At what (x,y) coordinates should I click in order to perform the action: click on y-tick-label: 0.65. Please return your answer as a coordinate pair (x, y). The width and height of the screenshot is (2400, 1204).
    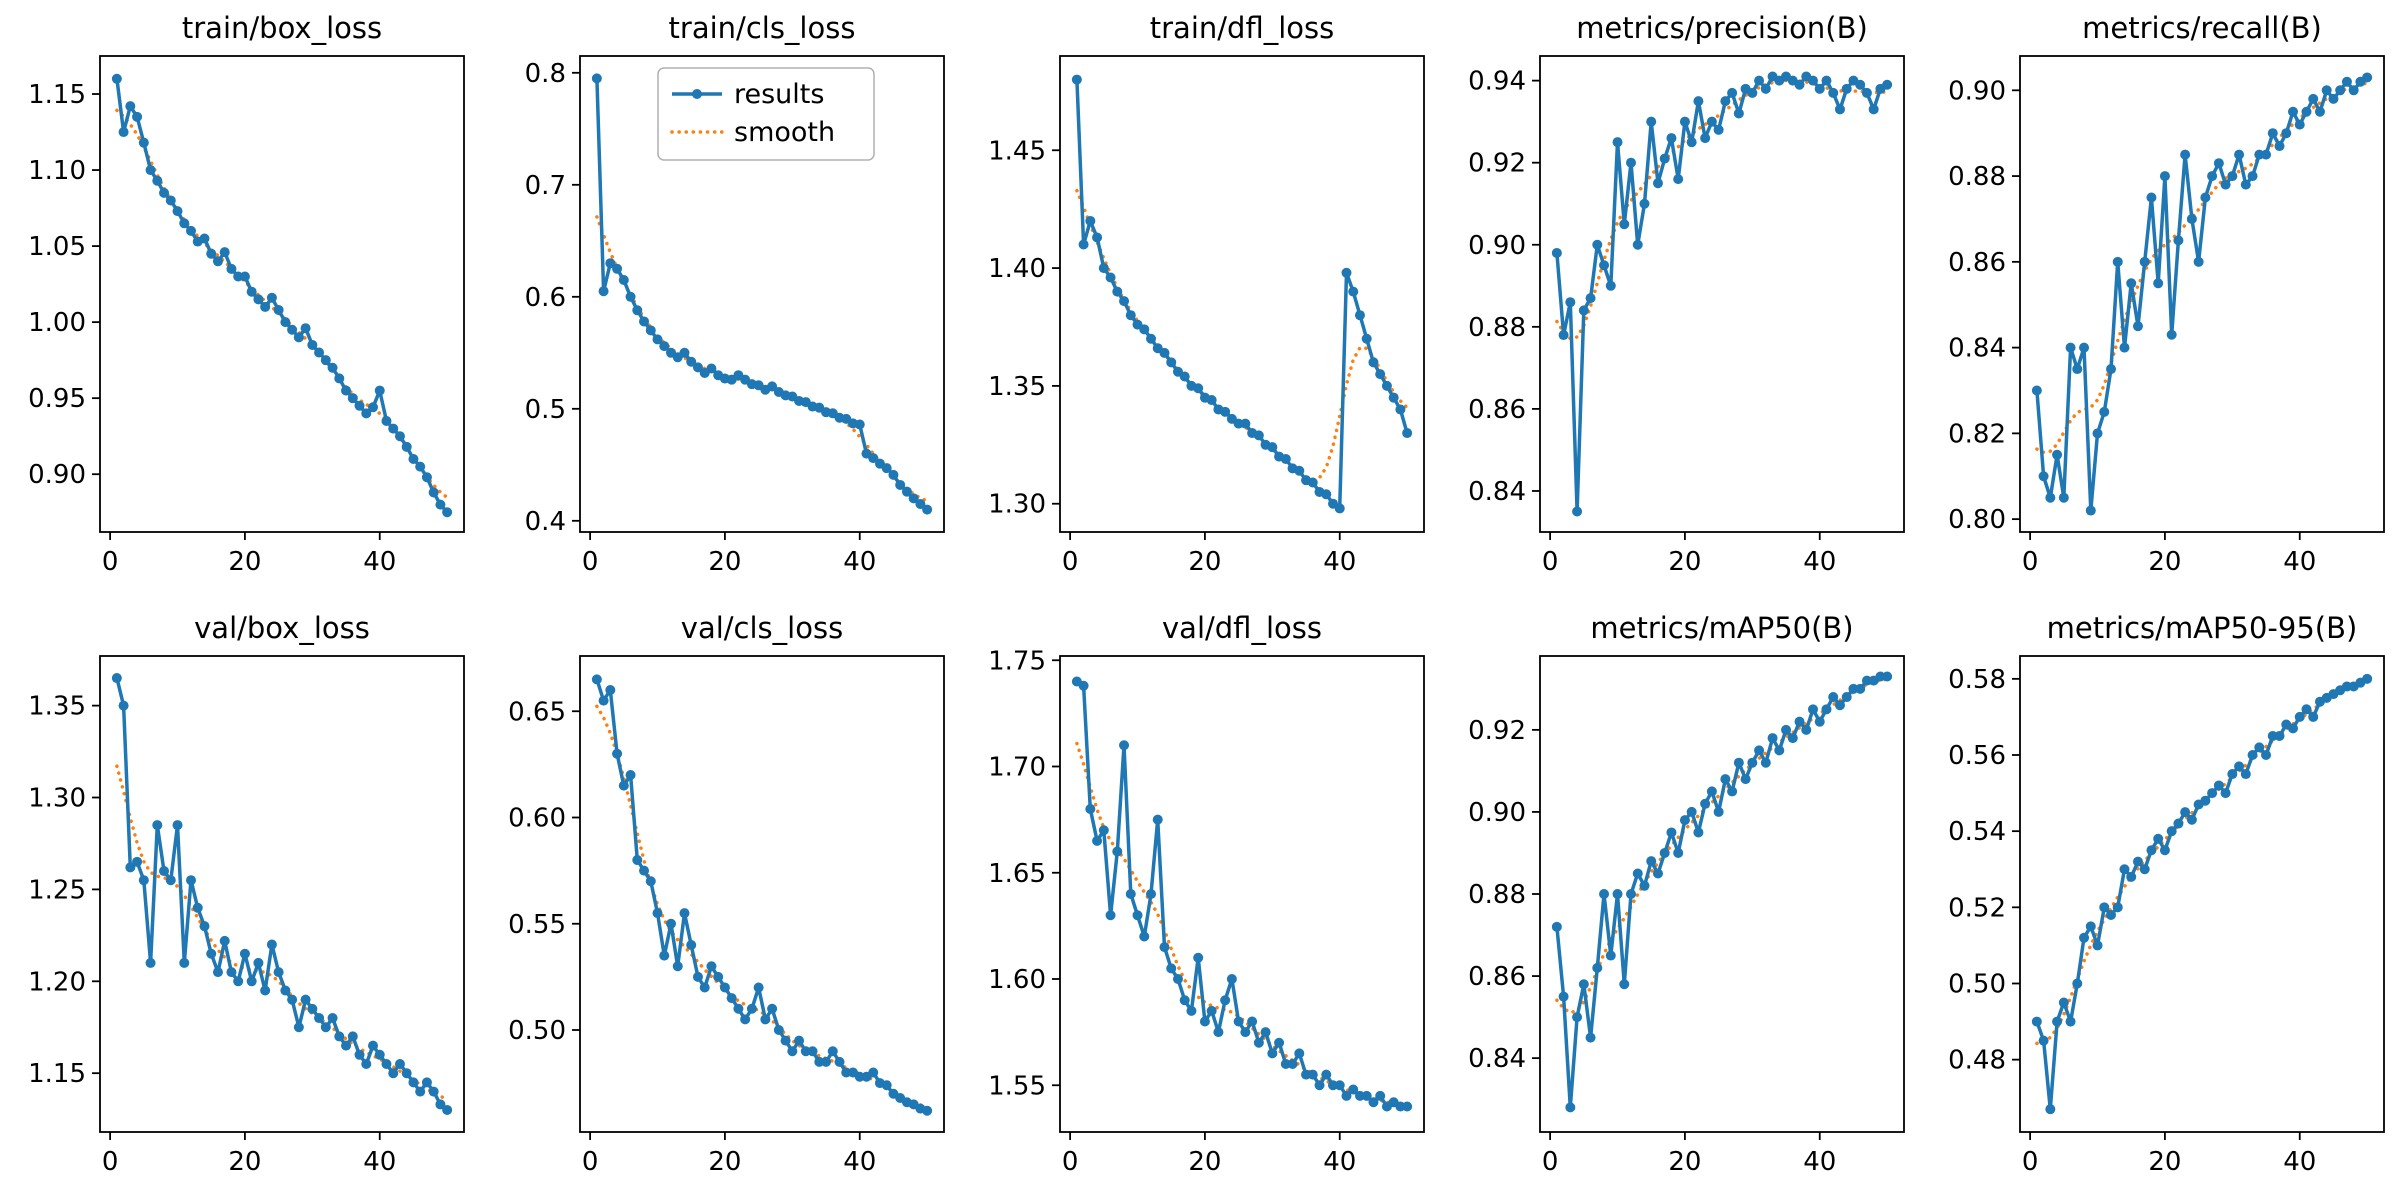
    Looking at the image, I should click on (537, 712).